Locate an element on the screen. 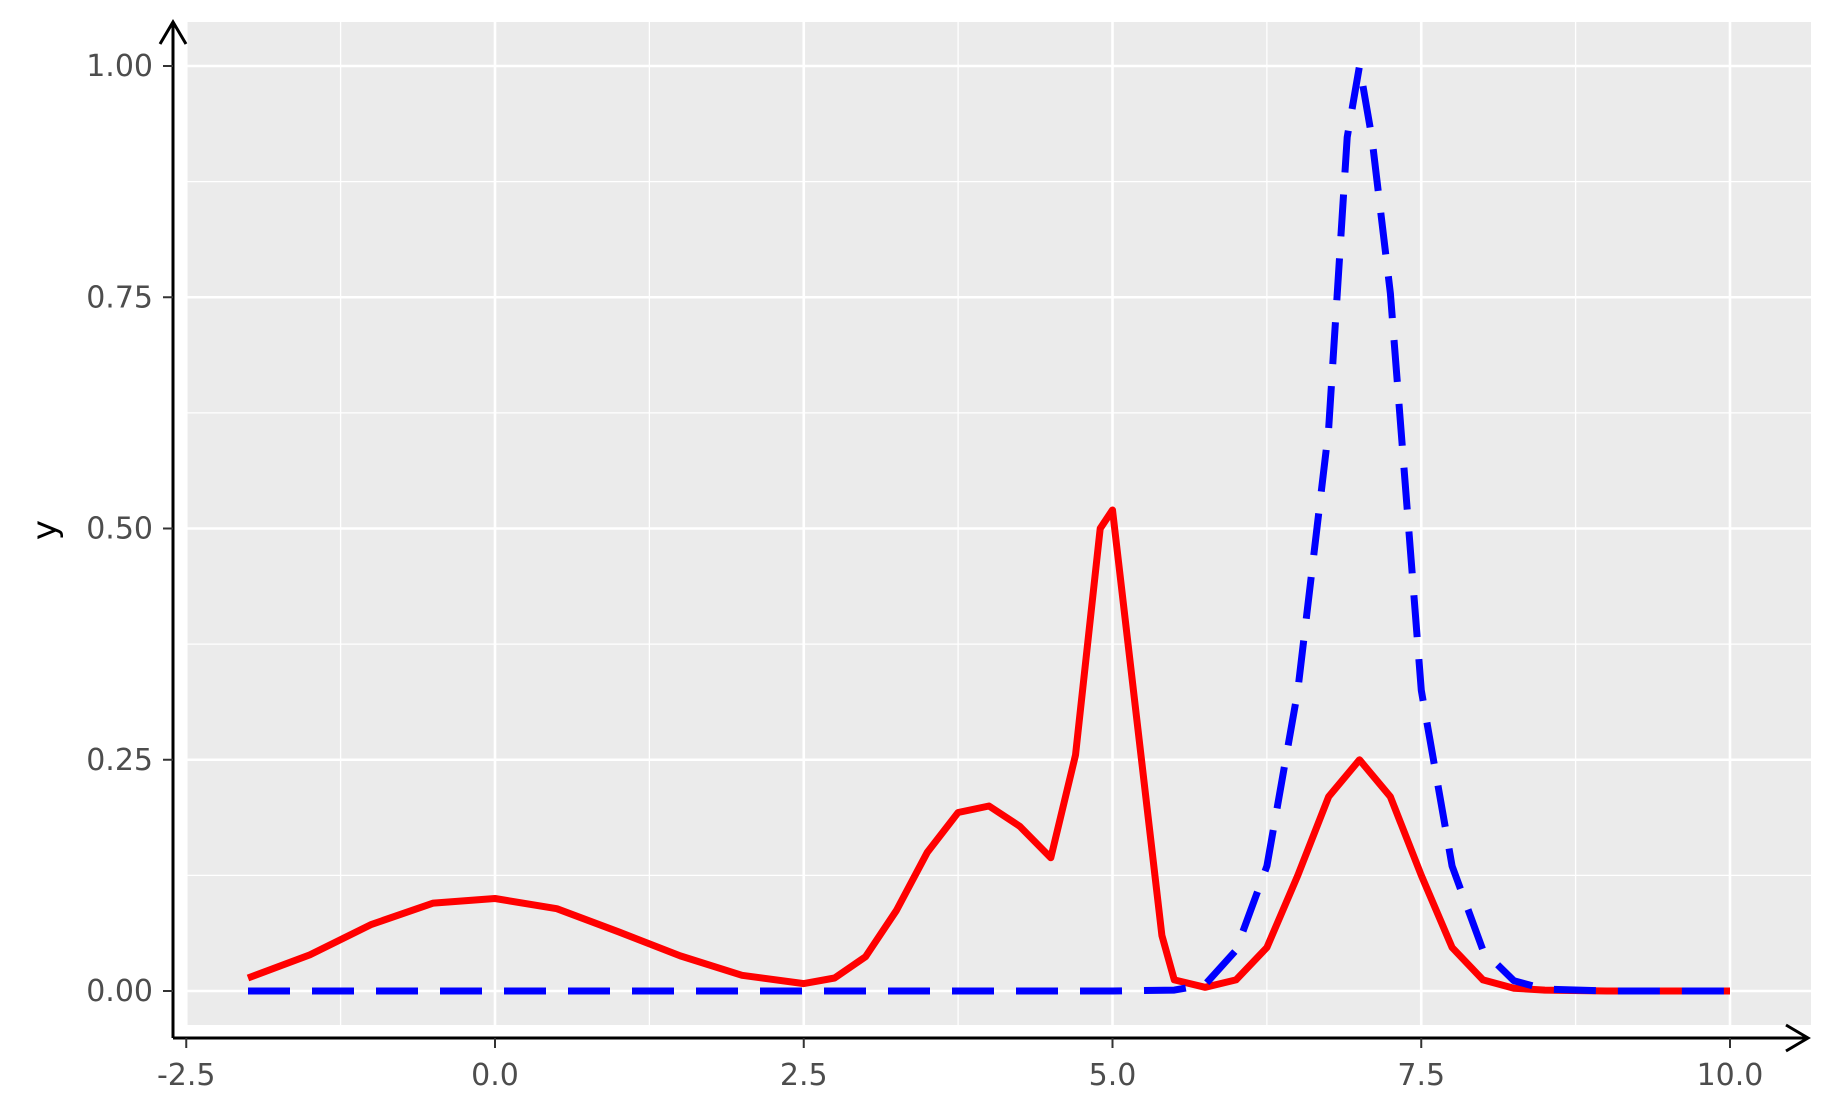 The image size is (1821, 1112). x-tick-label: 0.0 is located at coordinates (495, 1075).